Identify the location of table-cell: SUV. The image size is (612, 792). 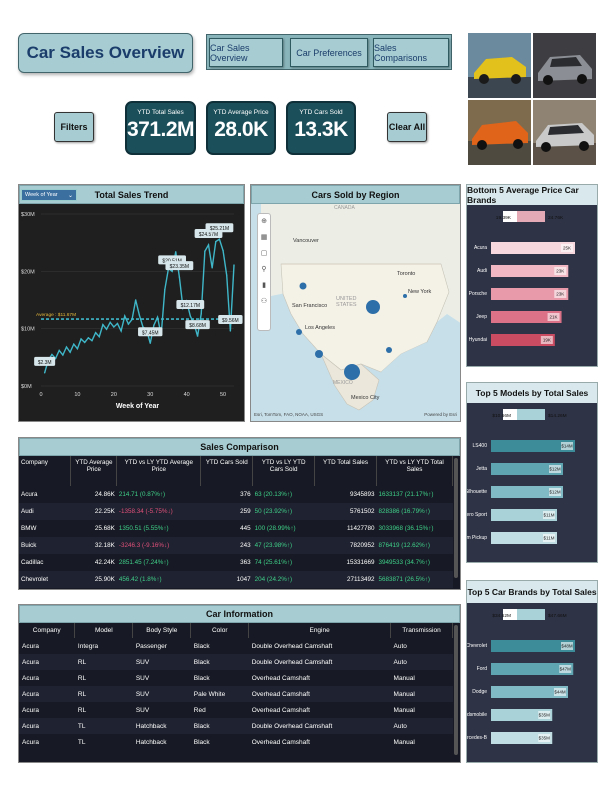
(142, 694).